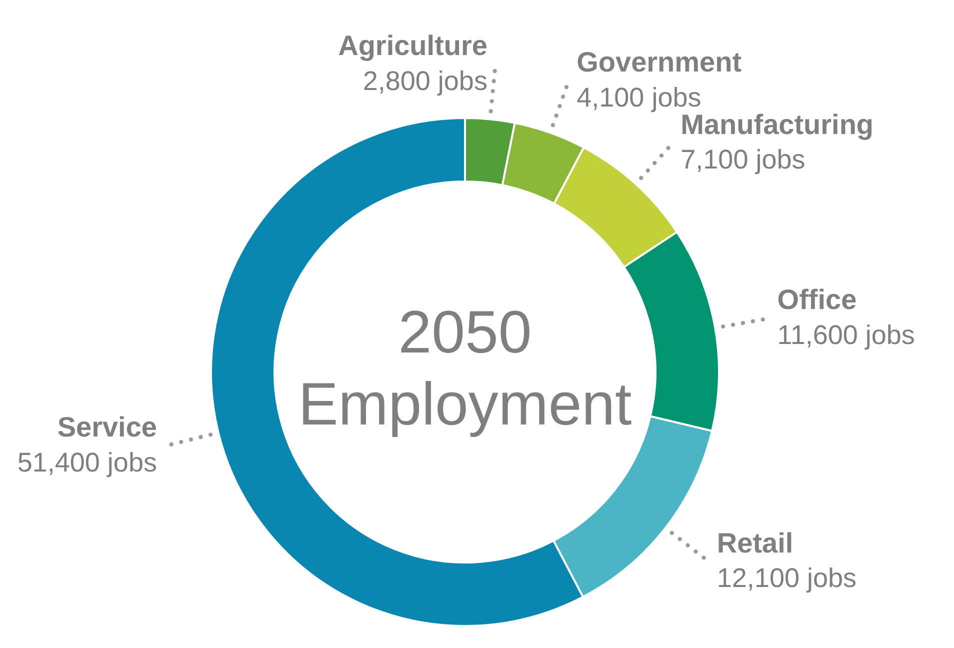  What do you see at coordinates (425, 81) in the screenshot?
I see `data-label: 2,800 jobs` at bounding box center [425, 81].